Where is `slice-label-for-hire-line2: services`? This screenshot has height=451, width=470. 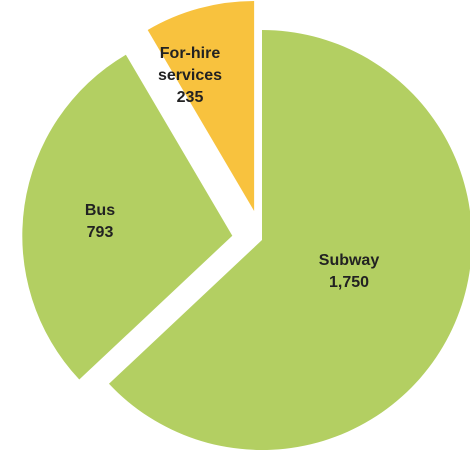
slice-label-for-hire-line2: services is located at coordinates (190, 75).